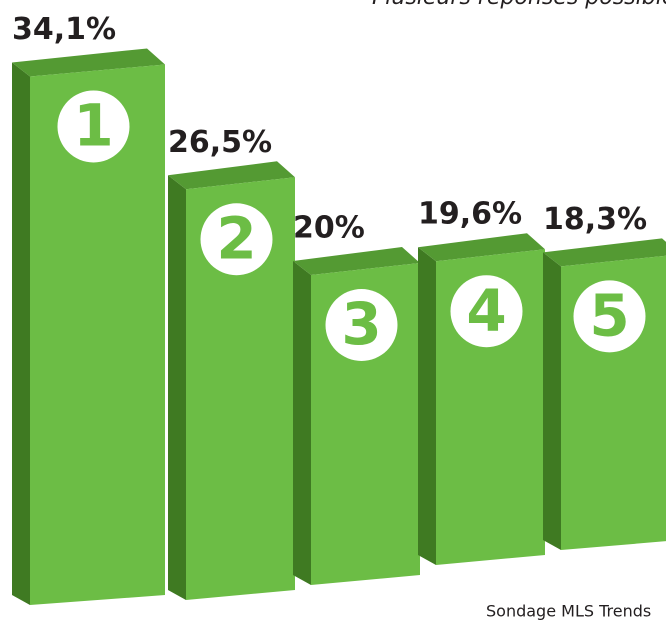 This screenshot has width=666, height=620. I want to click on category-label: 2, so click(236, 238).